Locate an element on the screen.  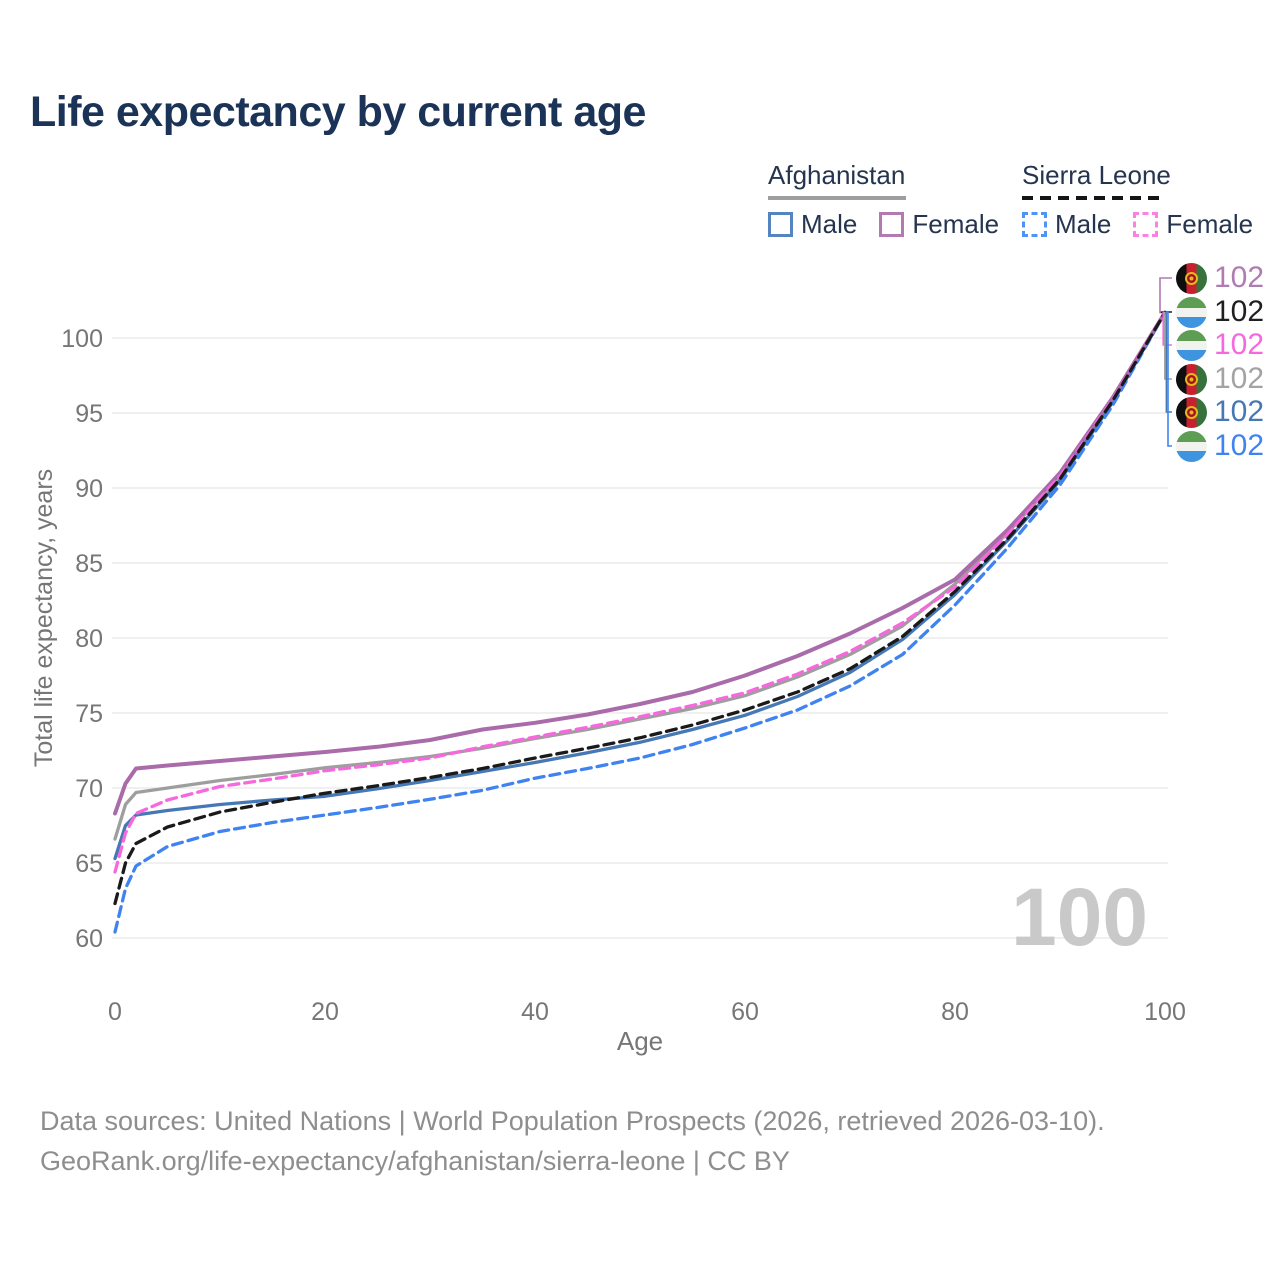
y-tick-label: 75 is located at coordinates (89, 714).